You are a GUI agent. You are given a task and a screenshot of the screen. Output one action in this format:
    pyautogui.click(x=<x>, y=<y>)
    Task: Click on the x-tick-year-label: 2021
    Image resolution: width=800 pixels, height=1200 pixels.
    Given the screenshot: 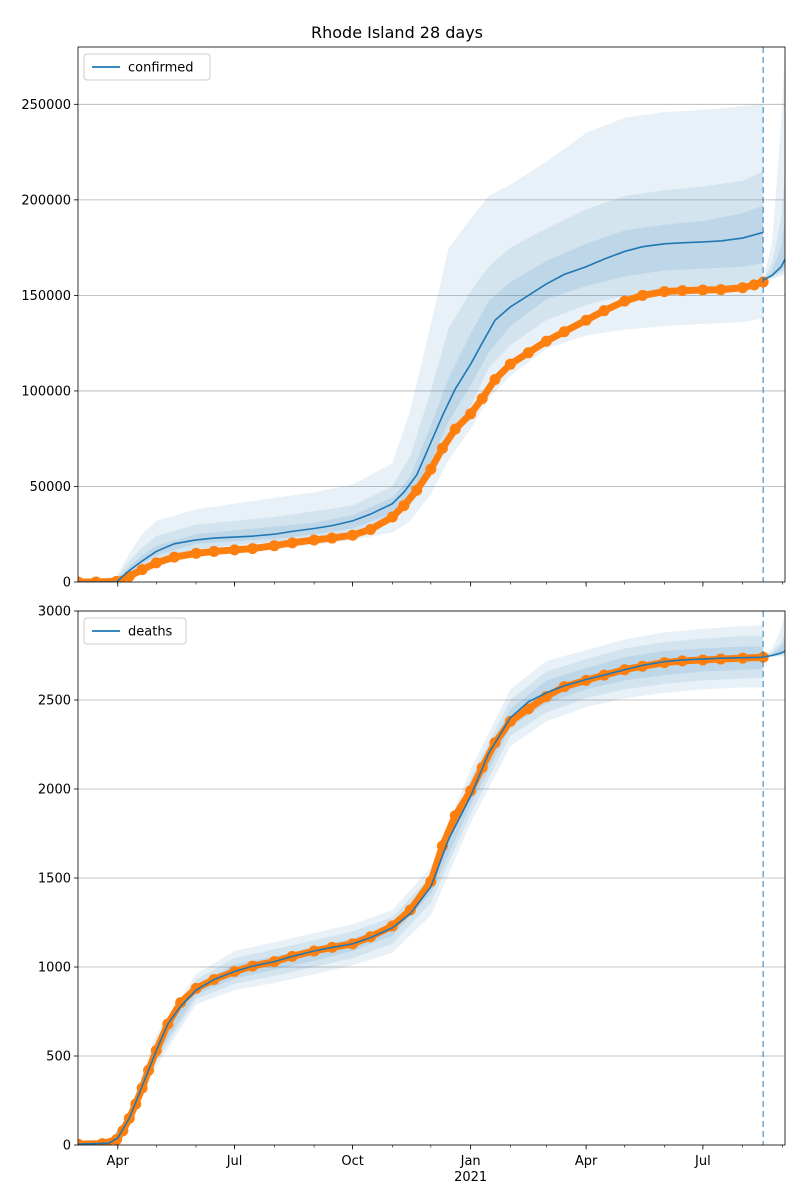 What is the action you would take?
    pyautogui.click(x=470, y=1177)
    